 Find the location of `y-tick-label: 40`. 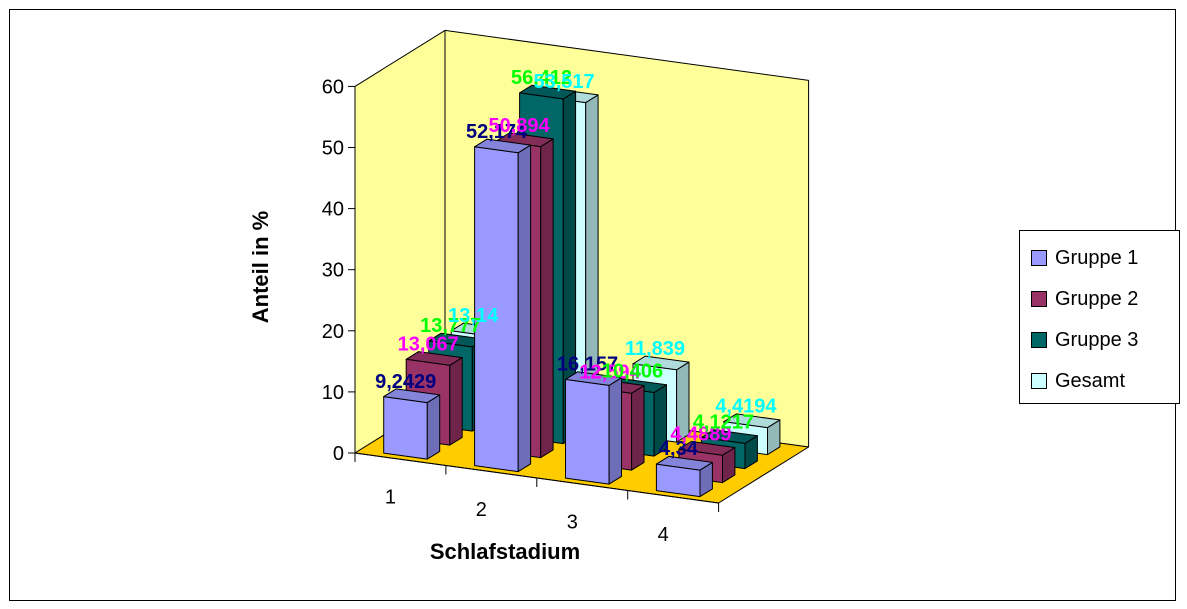

y-tick-label: 40 is located at coordinates (333, 210).